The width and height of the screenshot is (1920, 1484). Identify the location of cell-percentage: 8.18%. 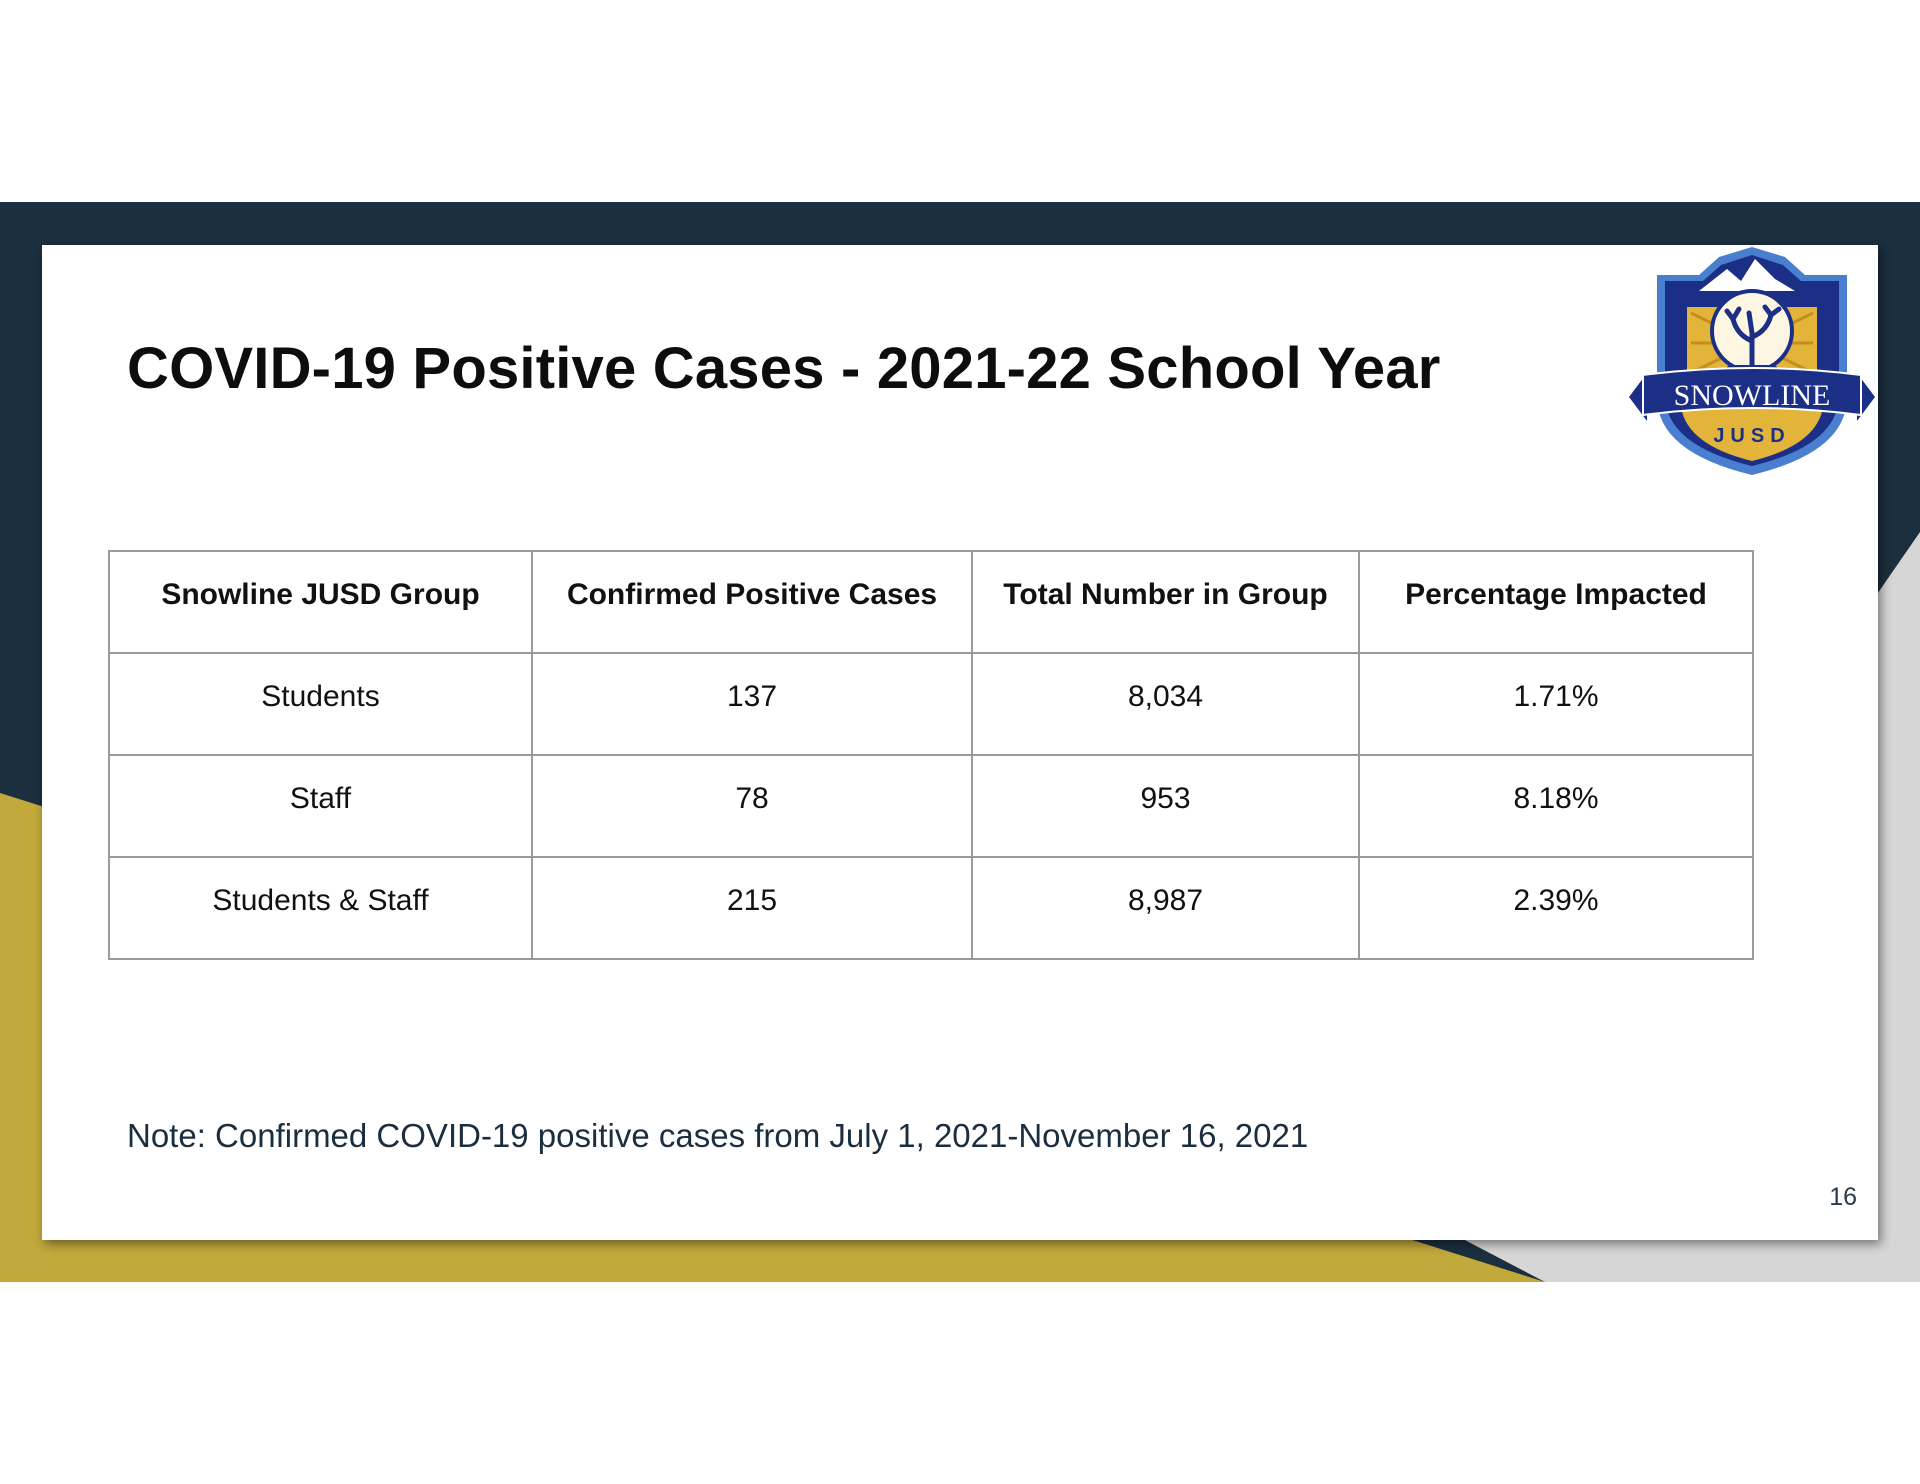
(1556, 806).